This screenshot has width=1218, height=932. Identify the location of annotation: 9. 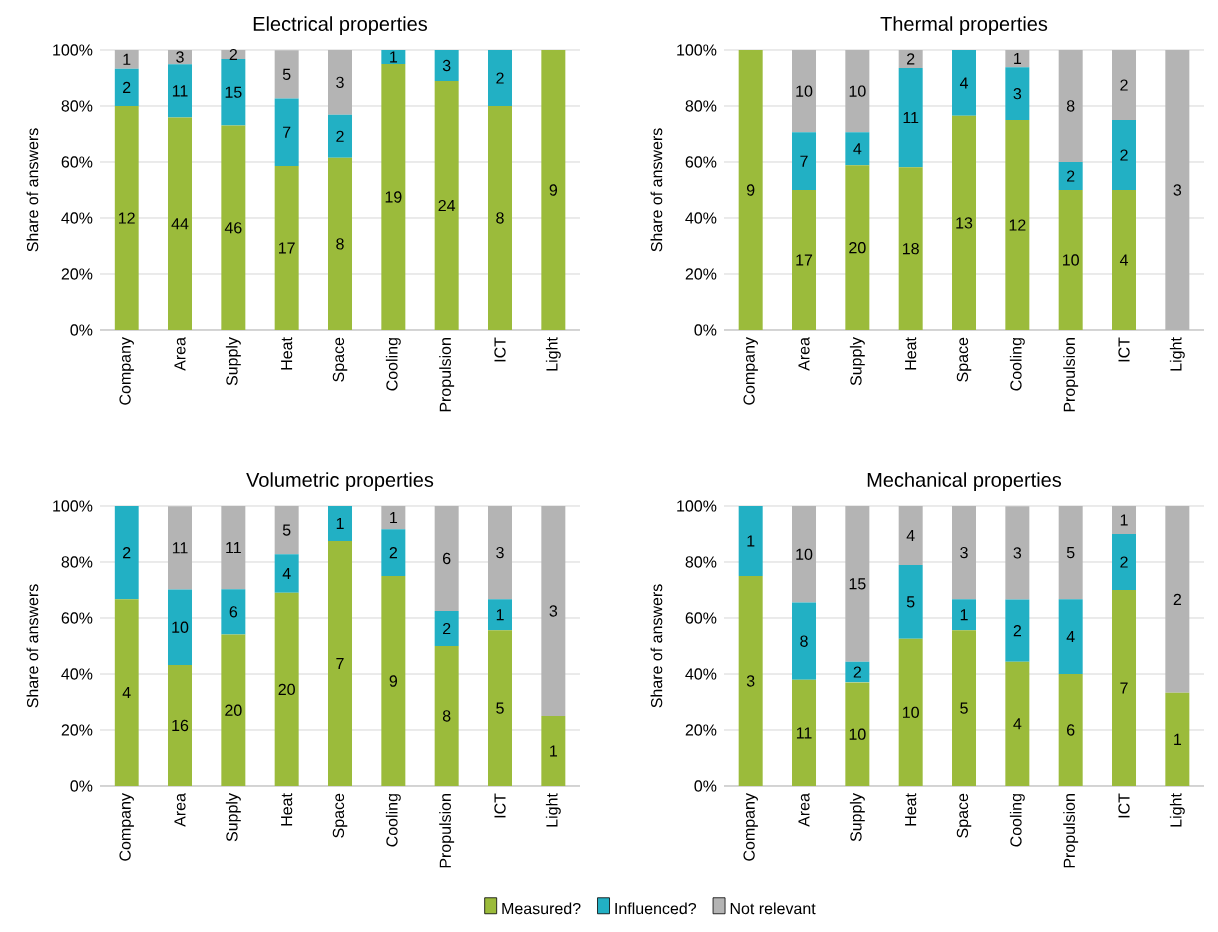
(553, 190).